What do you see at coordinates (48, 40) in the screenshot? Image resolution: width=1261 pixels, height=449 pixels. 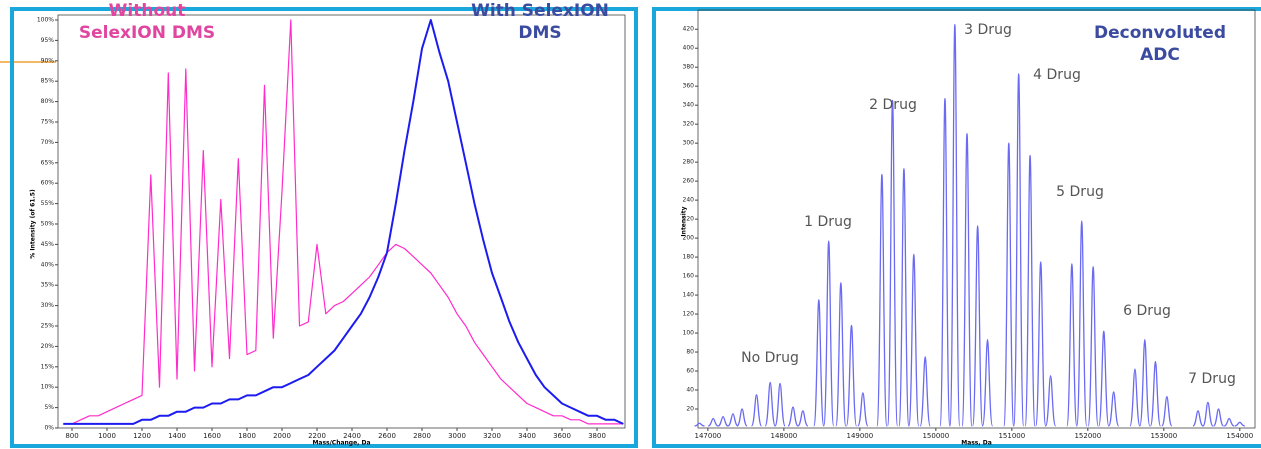 I see `y-tick-label: 95%` at bounding box center [48, 40].